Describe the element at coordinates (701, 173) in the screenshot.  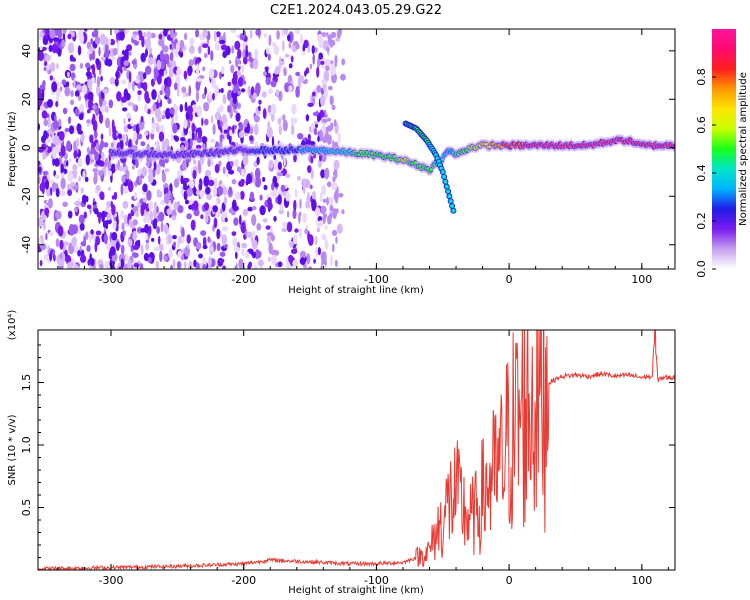
I see `colorbar-tick-label: 0.4` at that location.